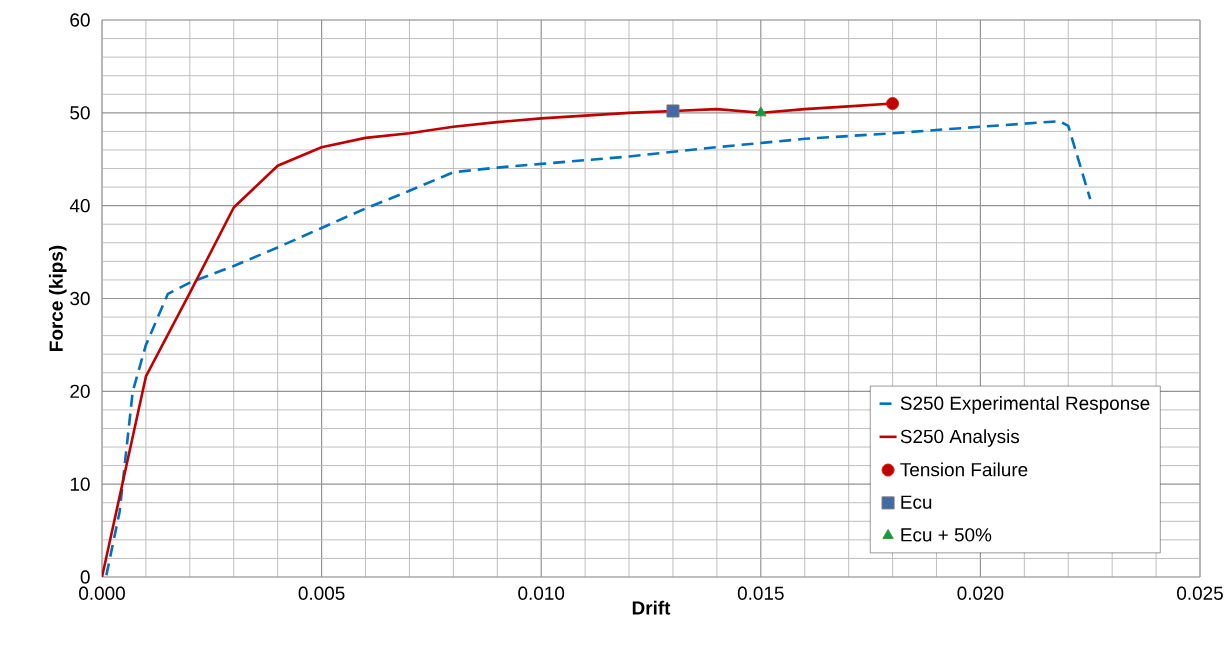 The width and height of the screenshot is (1225, 655). Describe the element at coordinates (1200, 593) in the screenshot. I see `x-tick-label: 0.025` at that location.